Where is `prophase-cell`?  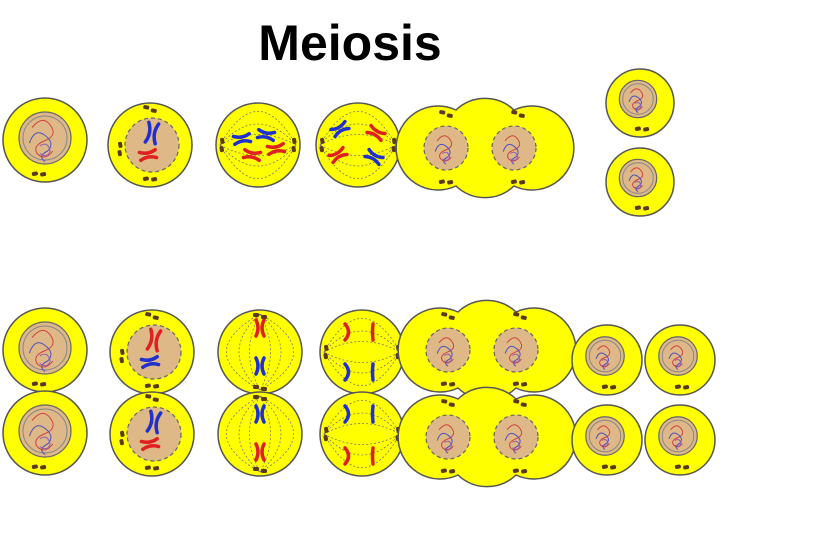
prophase-cell is located at coordinates (152, 434).